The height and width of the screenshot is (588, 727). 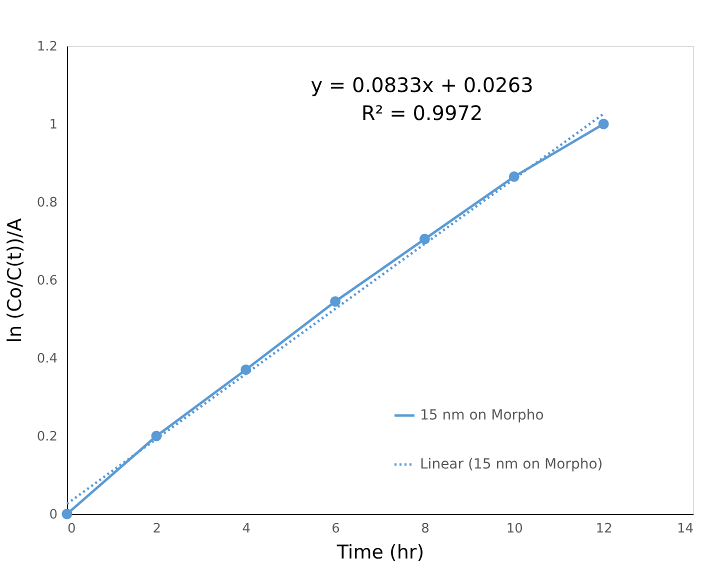 I want to click on x-tick-label: 0, so click(x=72, y=529).